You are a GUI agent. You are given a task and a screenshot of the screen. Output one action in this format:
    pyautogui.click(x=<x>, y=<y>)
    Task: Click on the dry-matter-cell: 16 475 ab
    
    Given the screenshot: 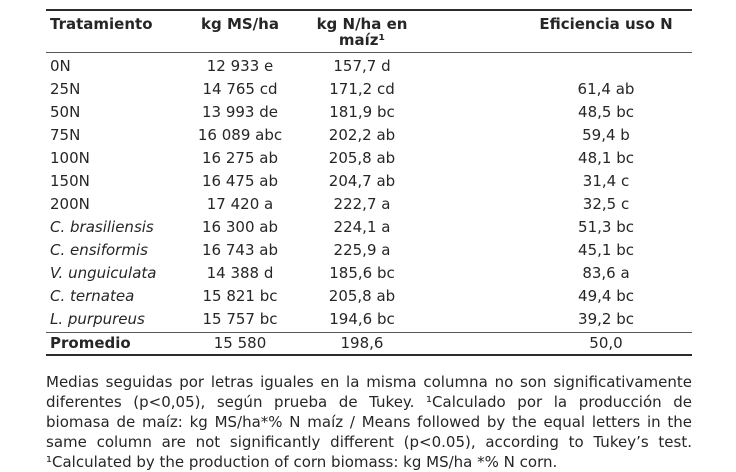 What is the action you would take?
    pyautogui.click(x=240, y=181)
    